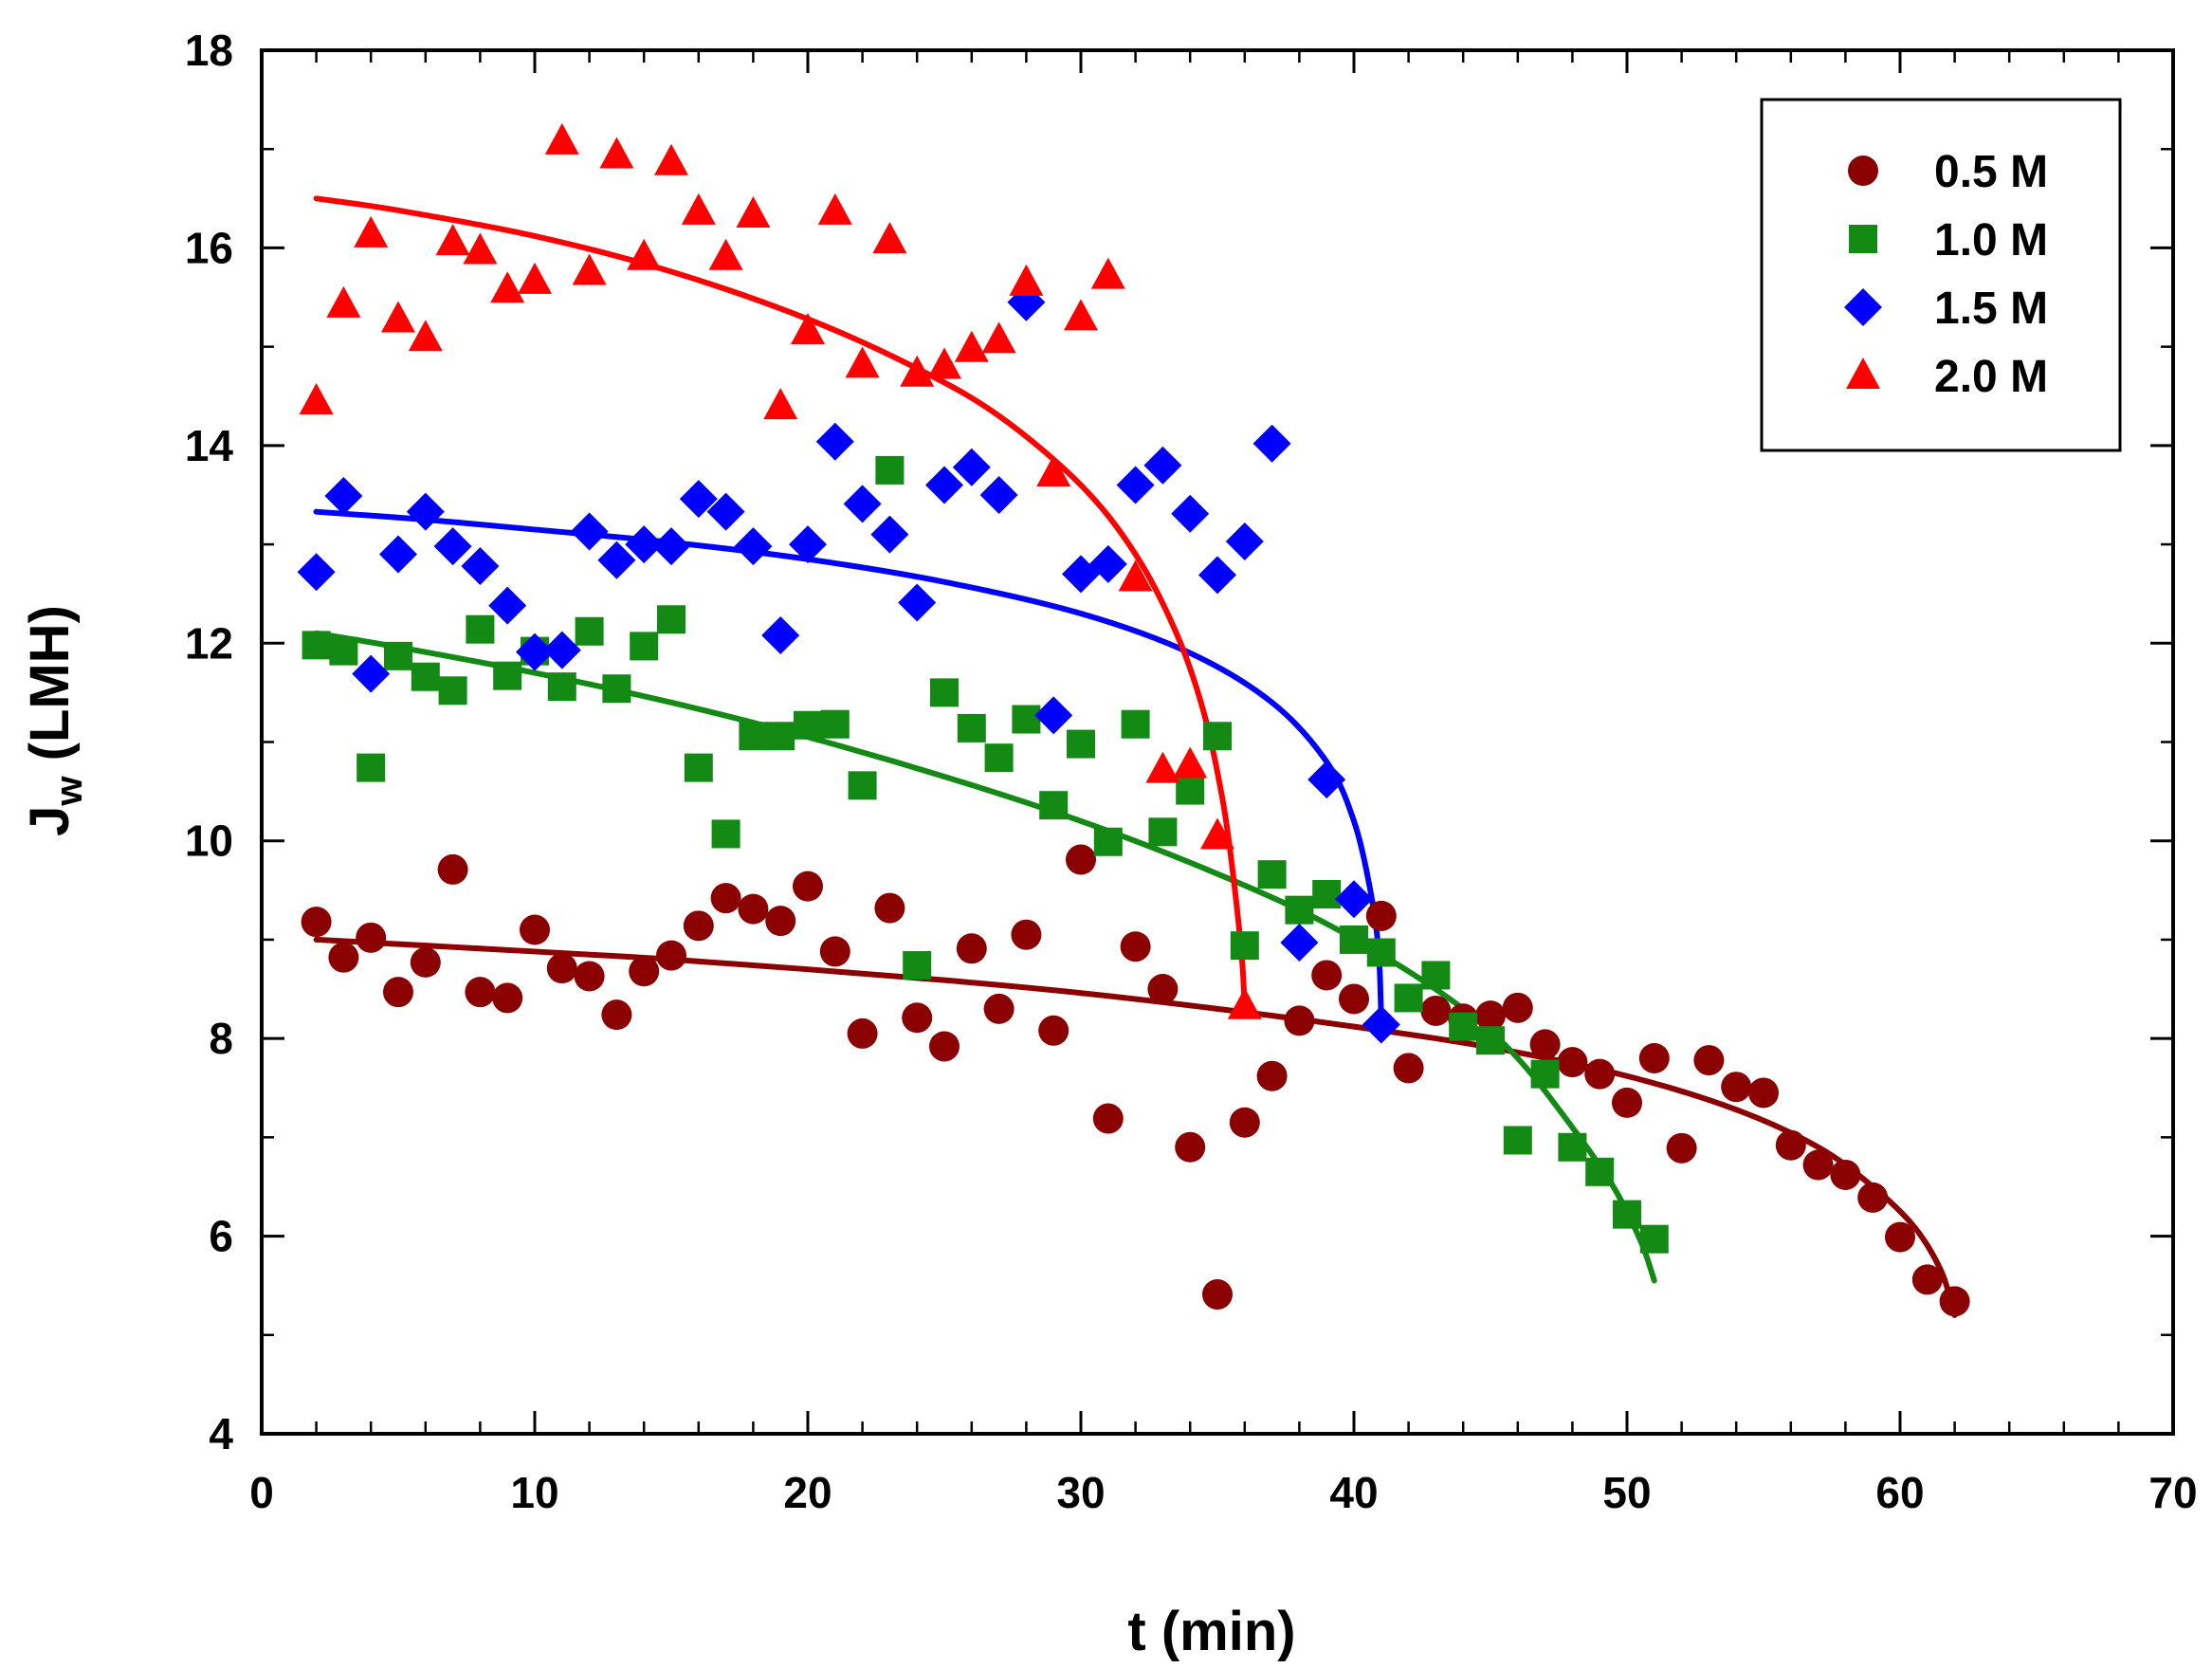  I want to click on x-tick-label: 10, so click(534, 1493).